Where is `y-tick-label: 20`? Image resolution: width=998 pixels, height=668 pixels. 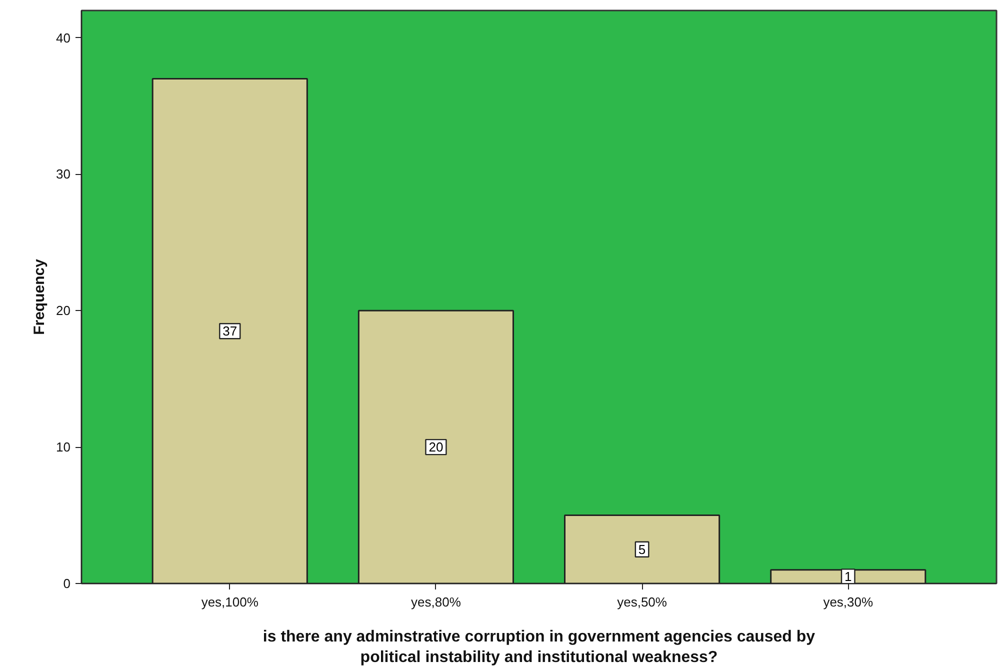 y-tick-label: 20 is located at coordinates (63, 310).